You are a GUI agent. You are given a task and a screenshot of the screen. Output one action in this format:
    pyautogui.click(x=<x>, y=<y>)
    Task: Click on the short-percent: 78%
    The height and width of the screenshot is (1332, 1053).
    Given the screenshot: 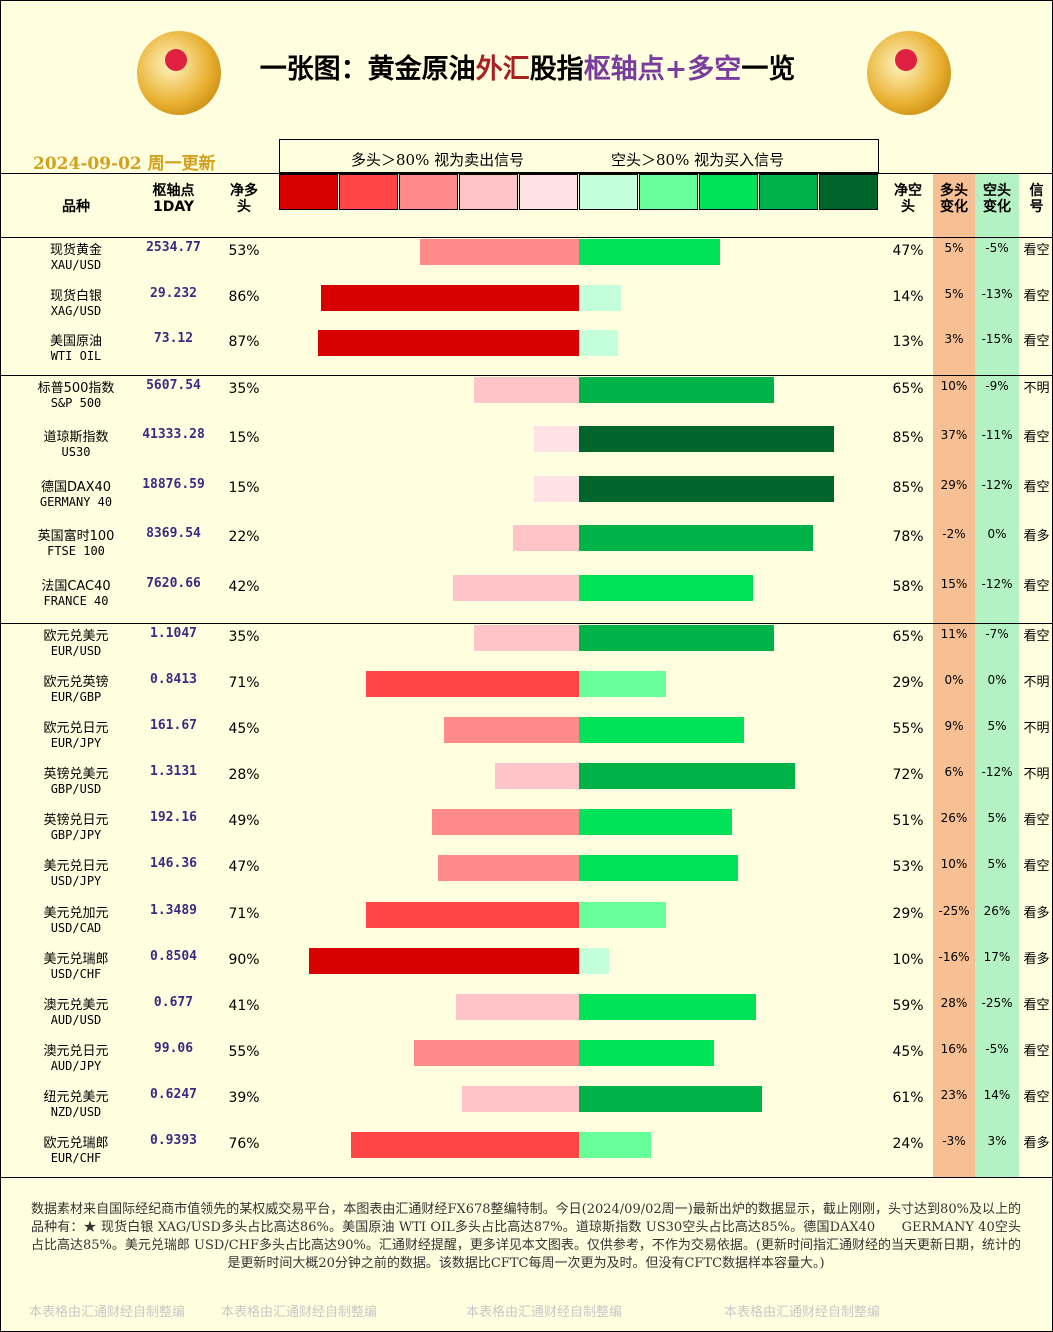 What is the action you would take?
    pyautogui.click(x=908, y=537)
    